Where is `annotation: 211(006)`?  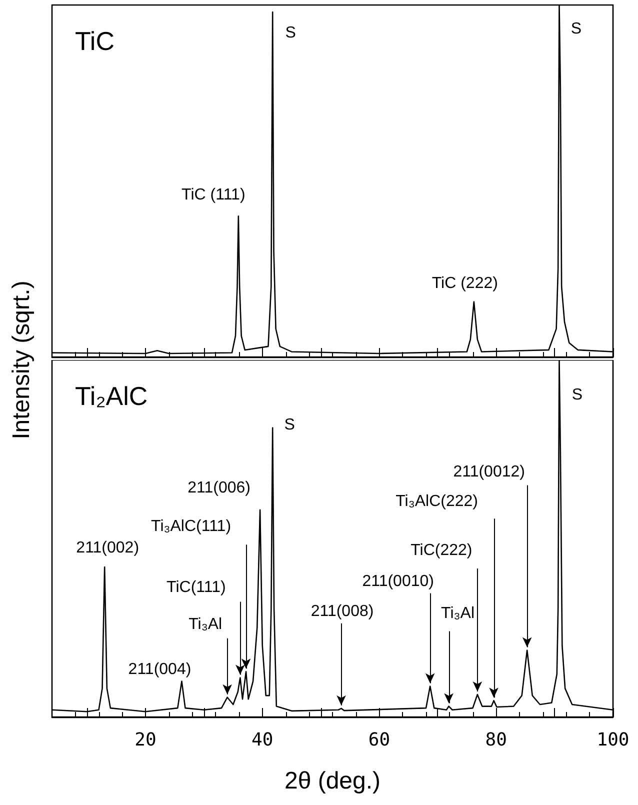 annotation: 211(006) is located at coordinates (219, 487).